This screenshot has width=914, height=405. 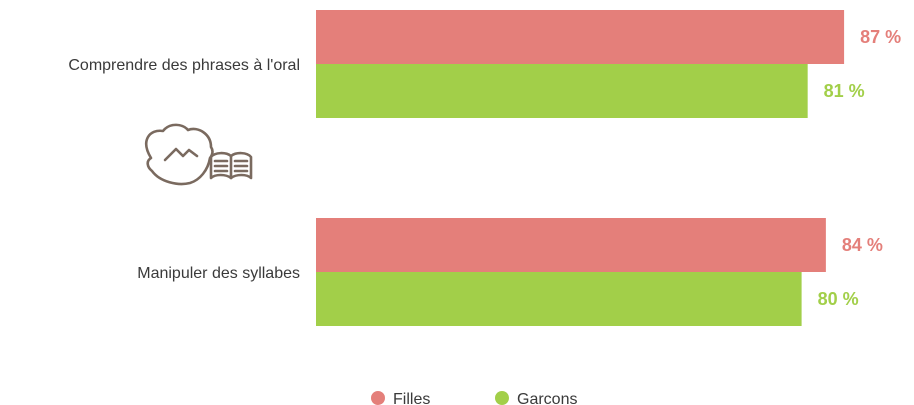 I want to click on child-reading-book-icon, so click(x=198, y=154).